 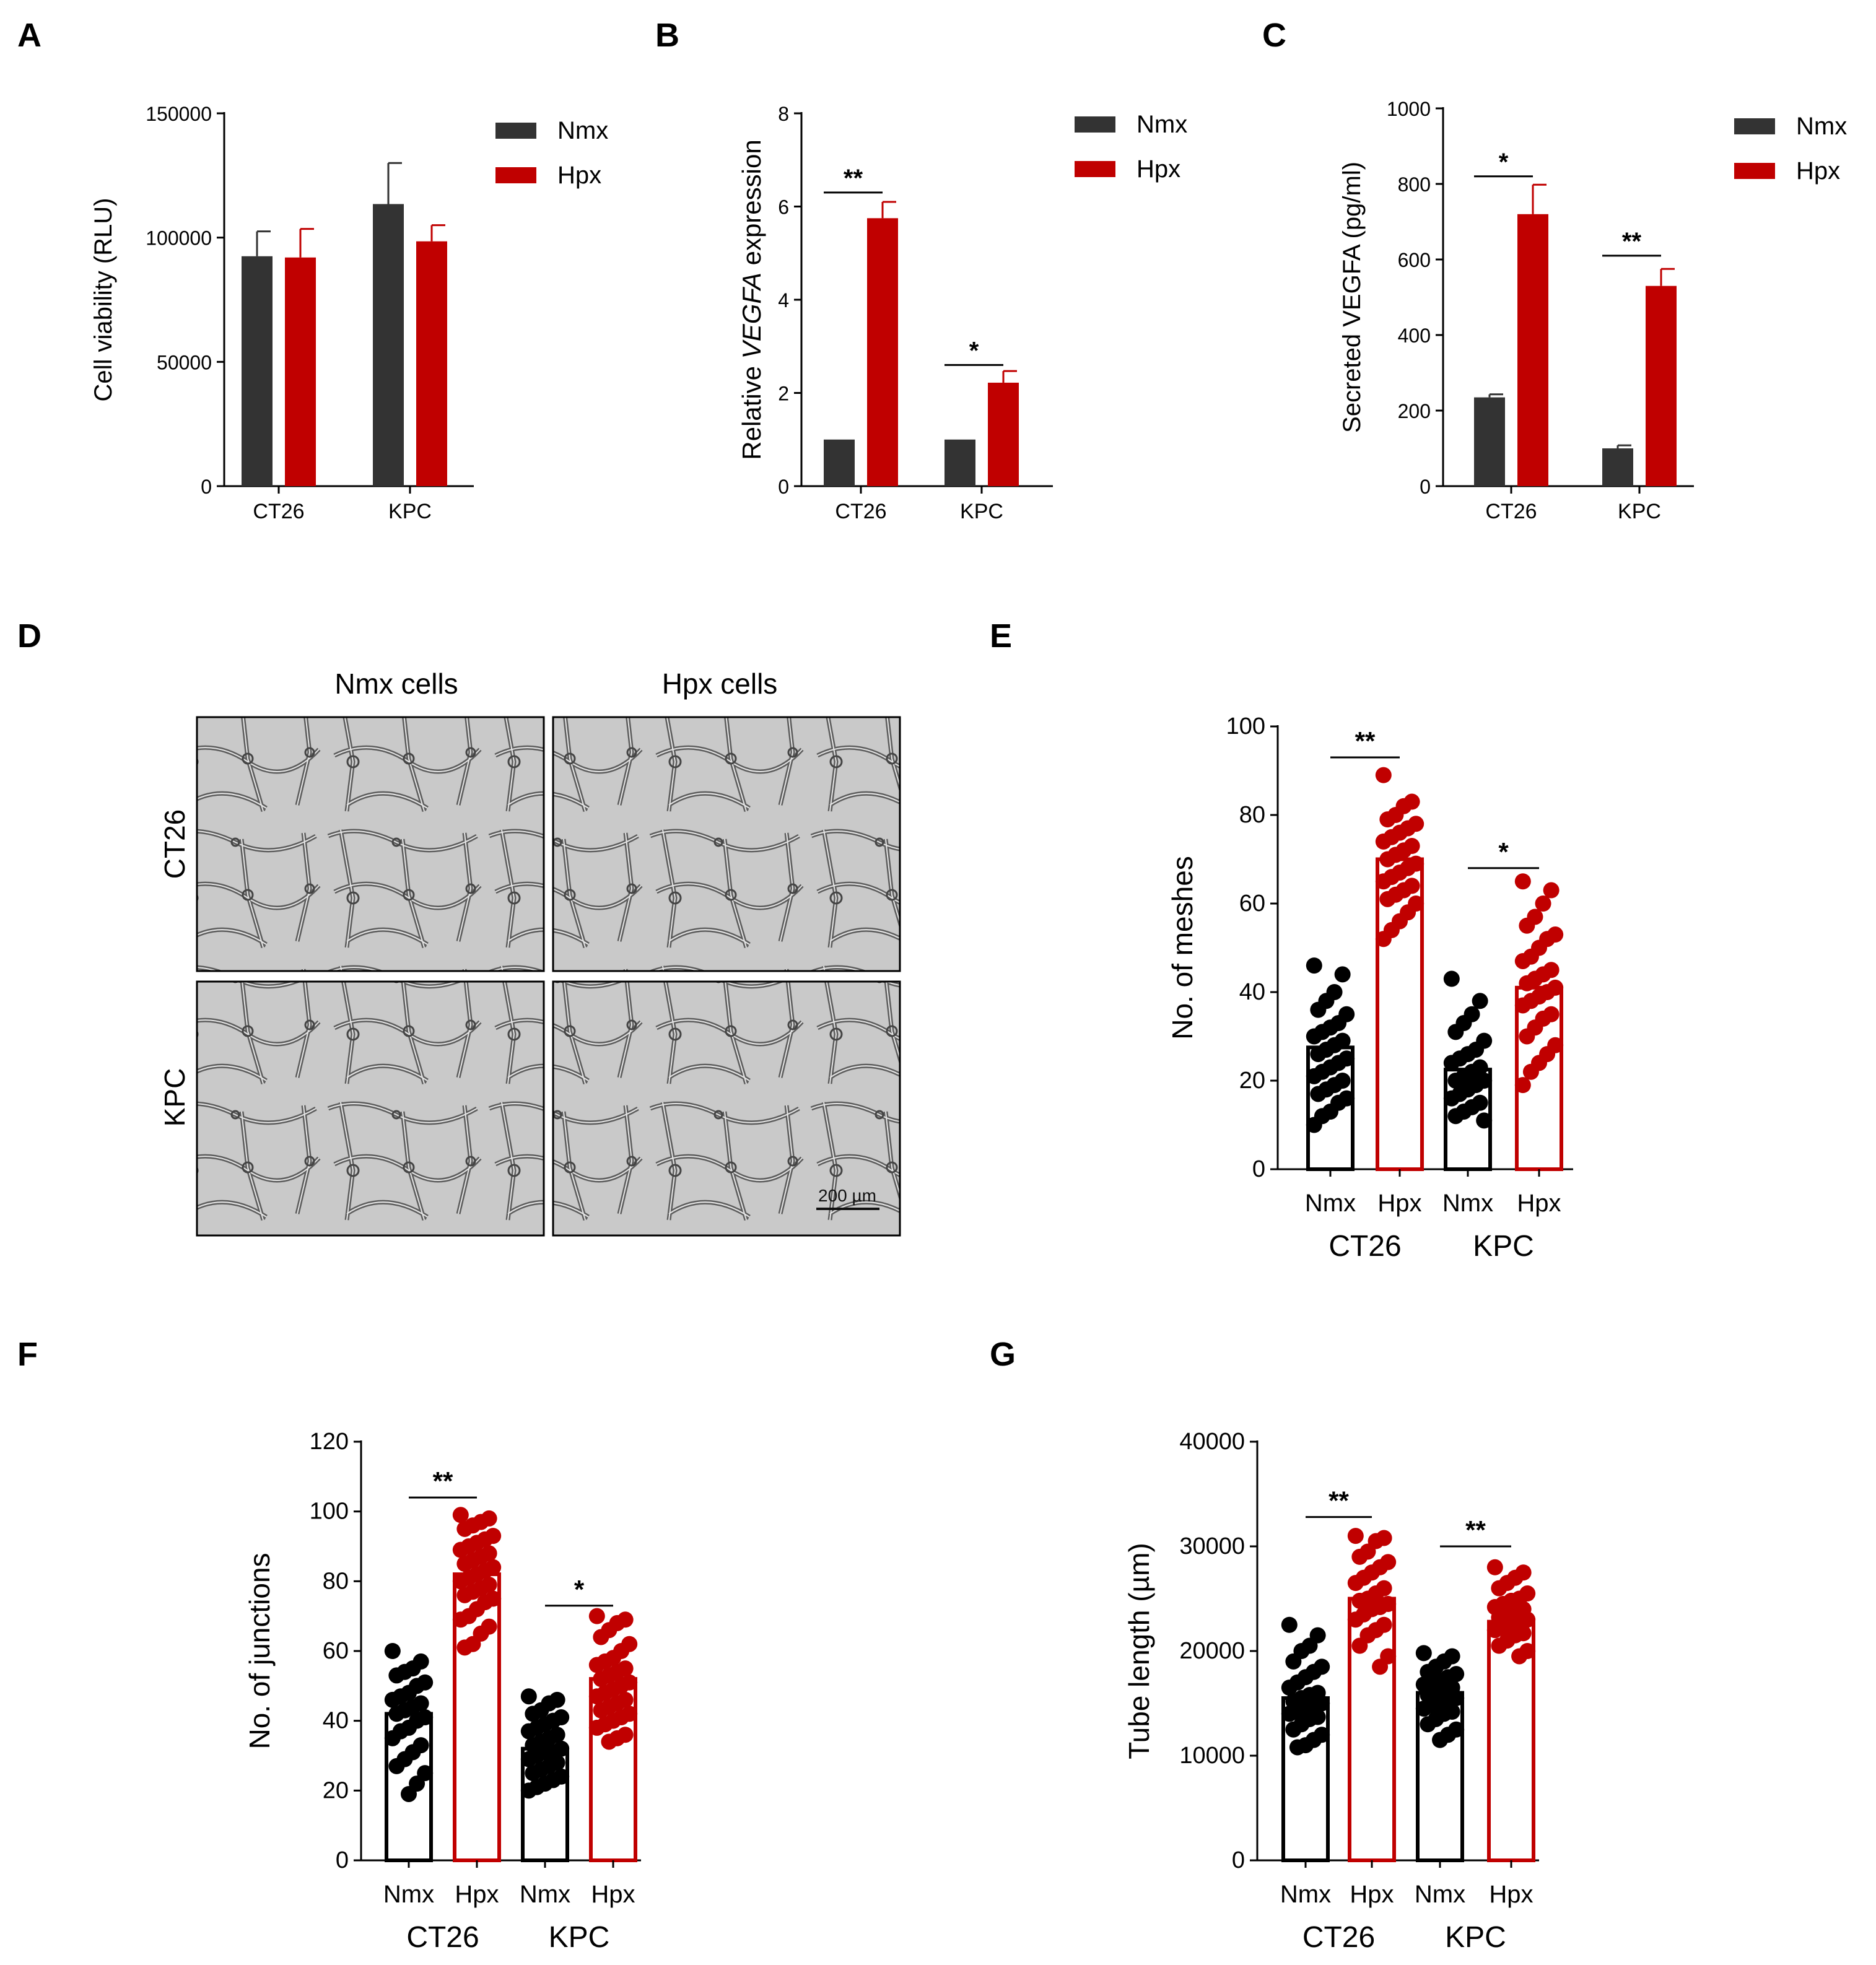 I want to click on bar-hpx-kpc, so click(x=431, y=363).